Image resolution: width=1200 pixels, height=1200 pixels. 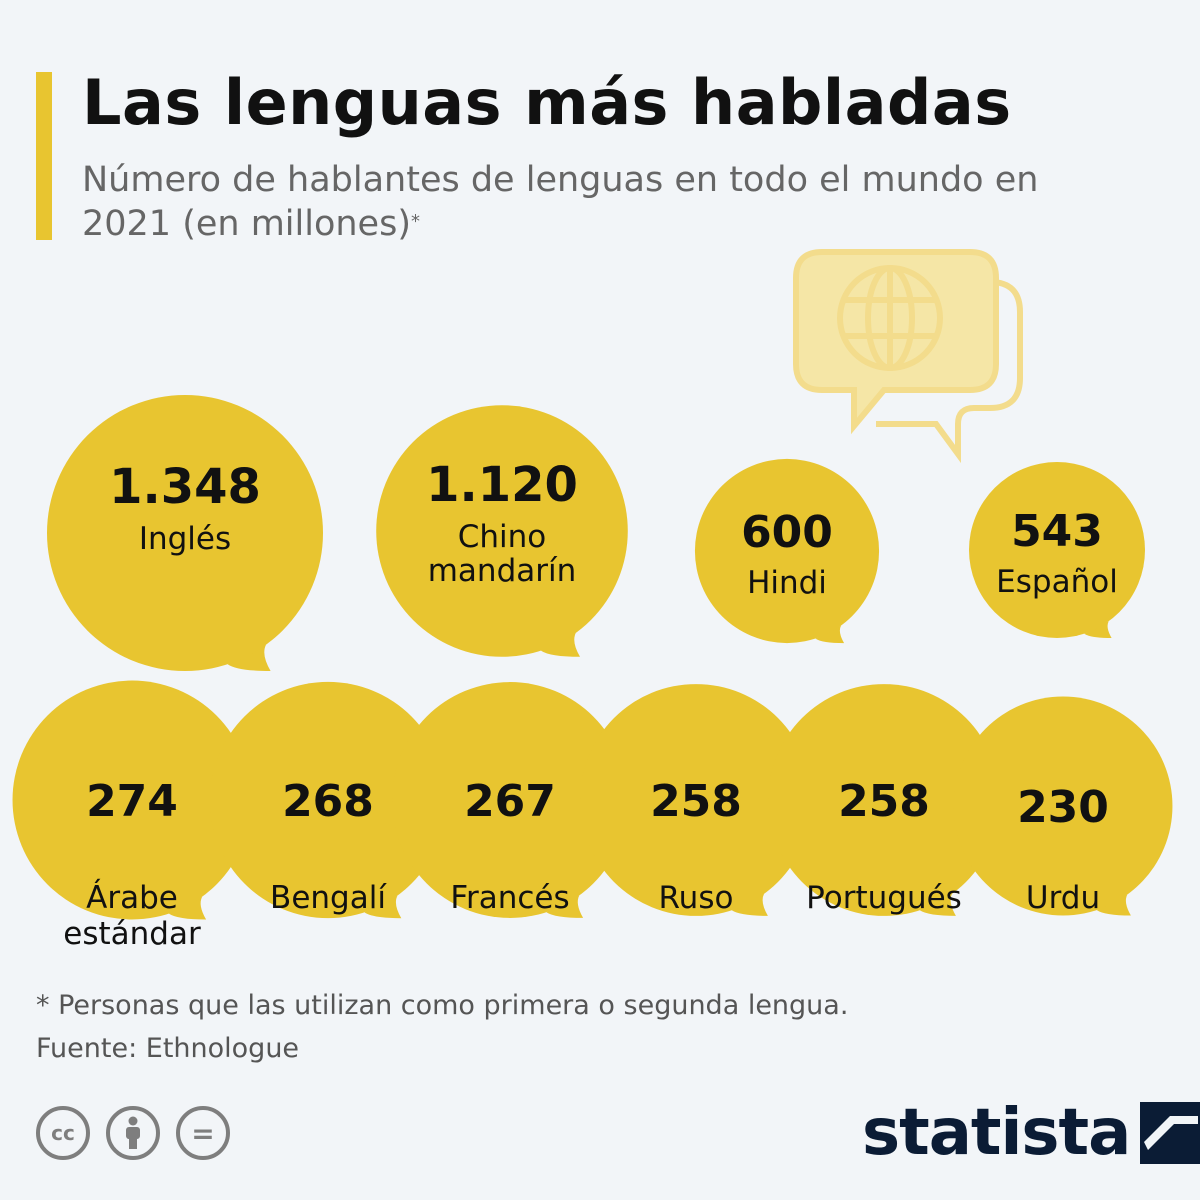 What do you see at coordinates (509, 898) in the screenshot?
I see `category-label: Francés` at bounding box center [509, 898].